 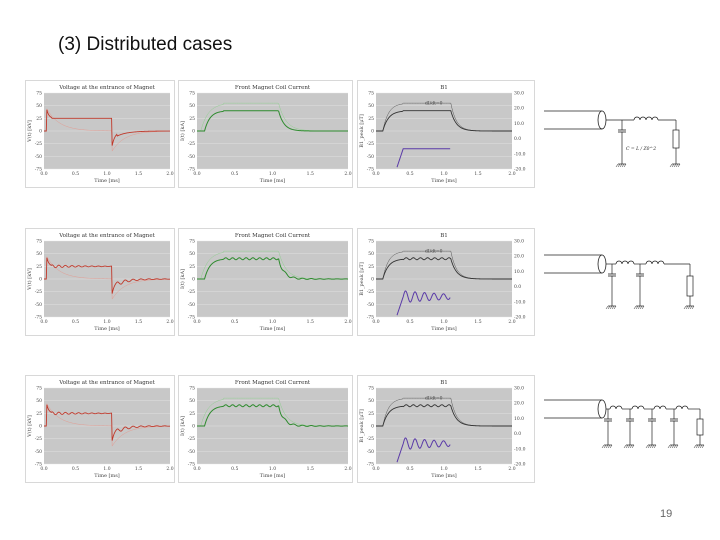 I want to click on coax-cable-icon, so click(x=575, y=264).